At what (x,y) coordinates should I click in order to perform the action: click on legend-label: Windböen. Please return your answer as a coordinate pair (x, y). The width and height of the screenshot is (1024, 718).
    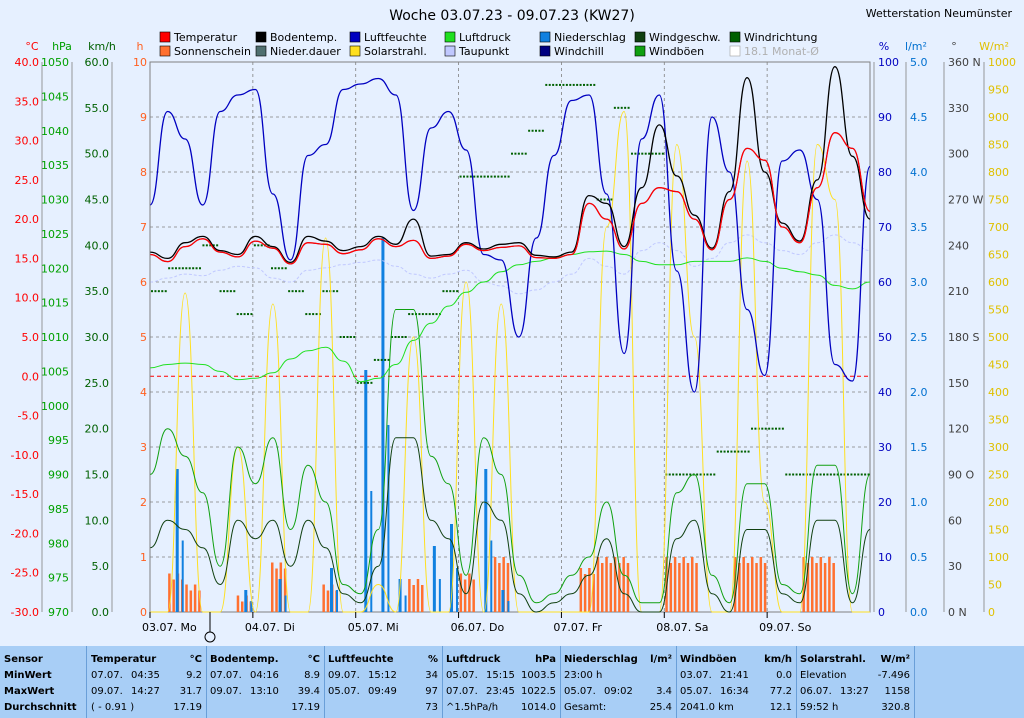
    Looking at the image, I should click on (676, 51).